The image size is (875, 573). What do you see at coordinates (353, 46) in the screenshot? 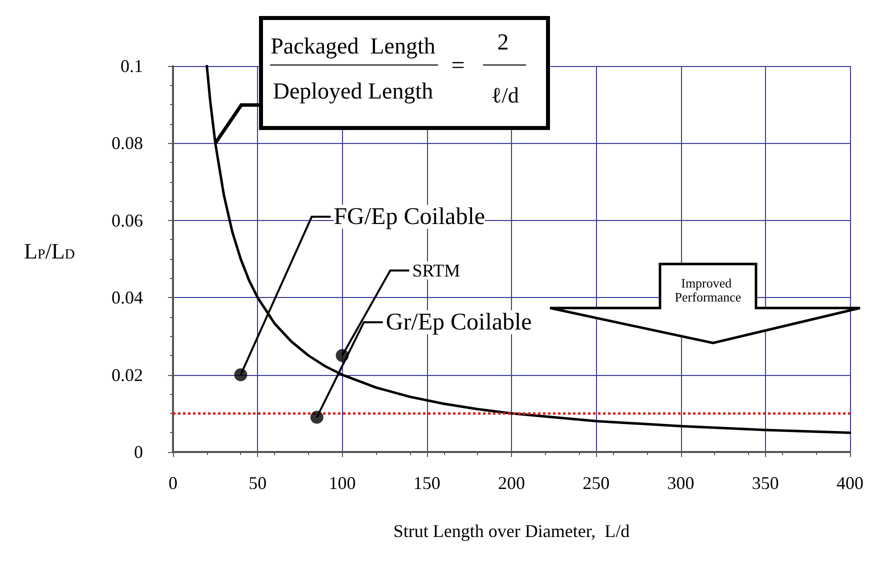
I see `text: Packaged Length` at bounding box center [353, 46].